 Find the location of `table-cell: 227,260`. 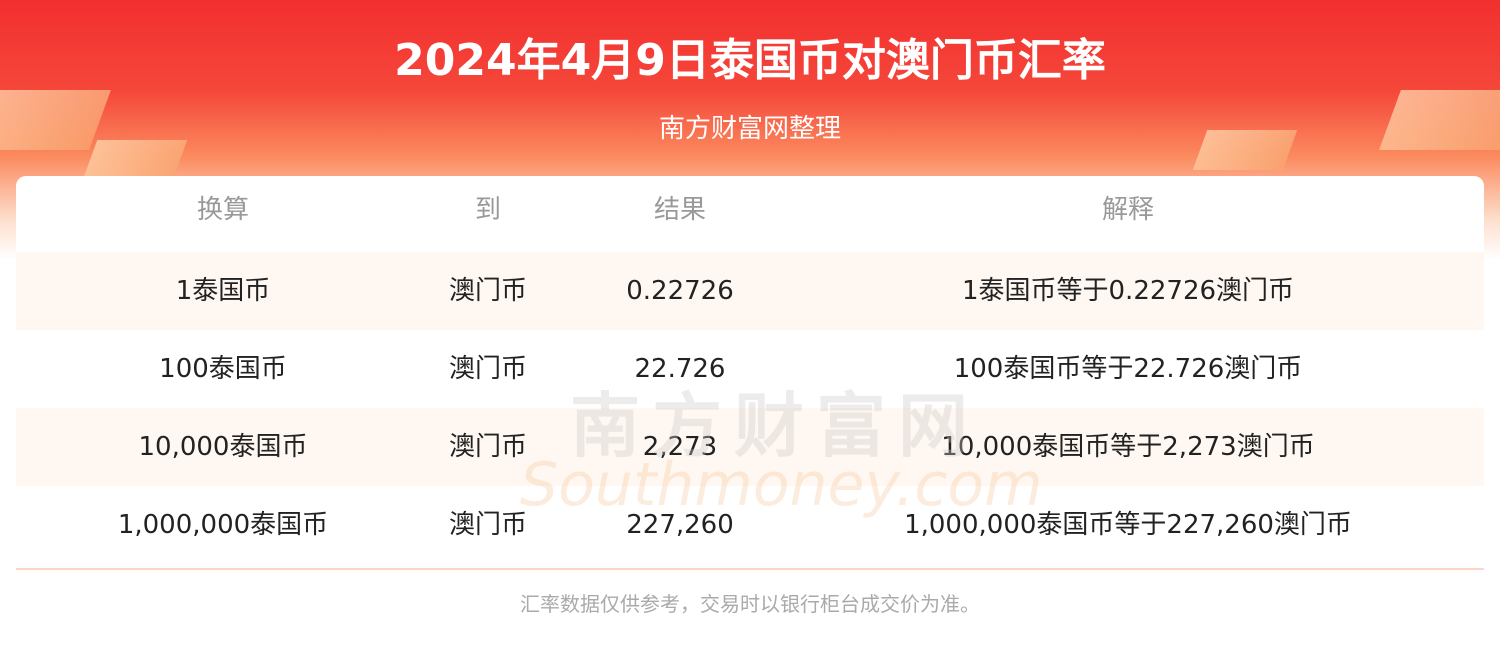

table-cell: 227,260 is located at coordinates (680, 525).